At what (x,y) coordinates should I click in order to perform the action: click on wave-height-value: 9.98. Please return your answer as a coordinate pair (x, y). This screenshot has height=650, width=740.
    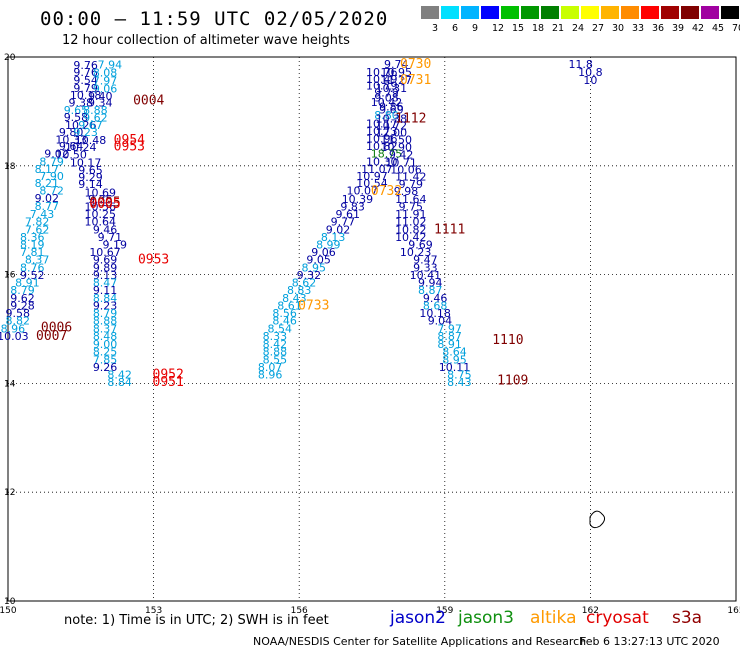
    Looking at the image, I should click on (406, 191).